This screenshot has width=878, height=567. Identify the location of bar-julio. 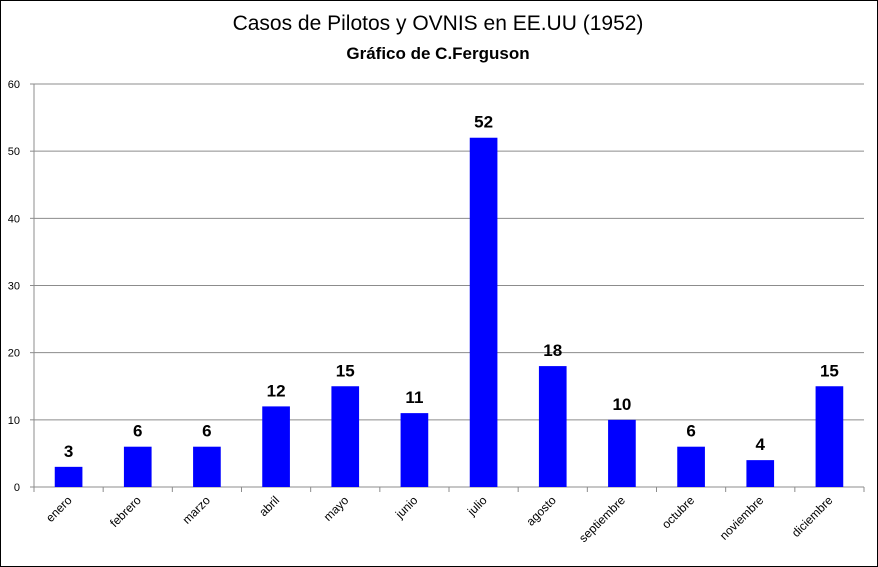
(483, 312).